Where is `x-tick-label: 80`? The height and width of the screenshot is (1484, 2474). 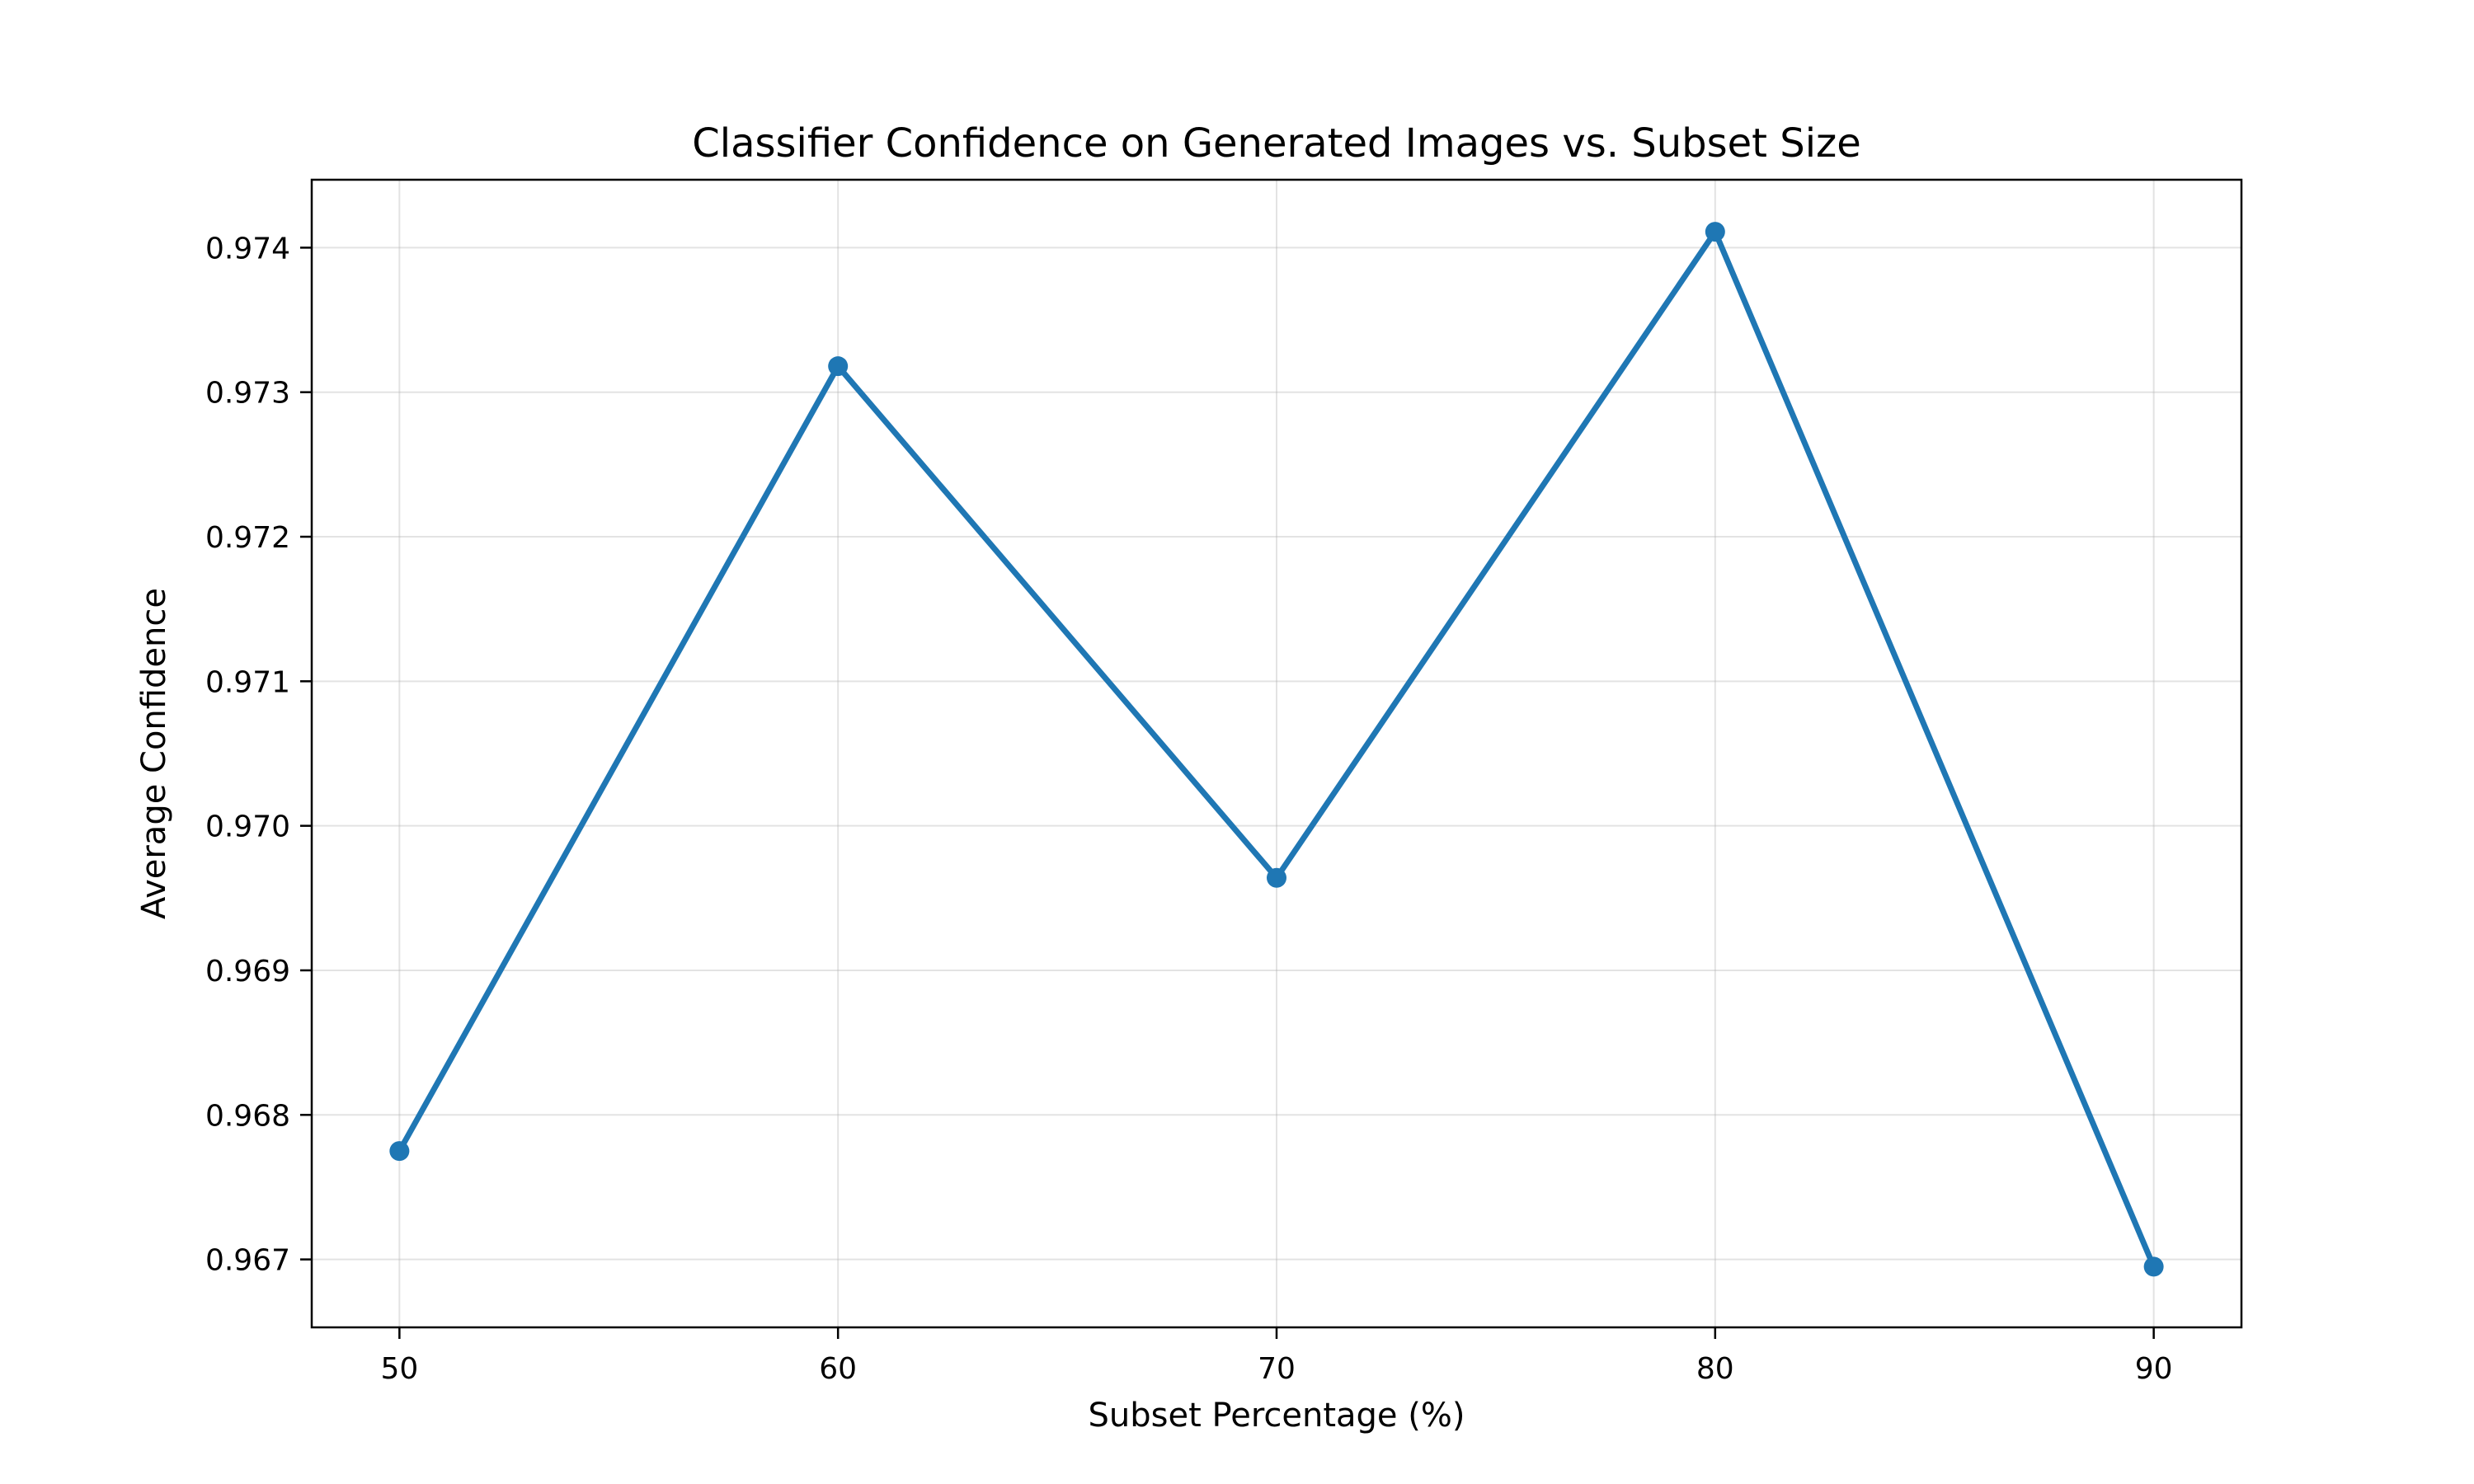
x-tick-label: 80 is located at coordinates (1715, 1369).